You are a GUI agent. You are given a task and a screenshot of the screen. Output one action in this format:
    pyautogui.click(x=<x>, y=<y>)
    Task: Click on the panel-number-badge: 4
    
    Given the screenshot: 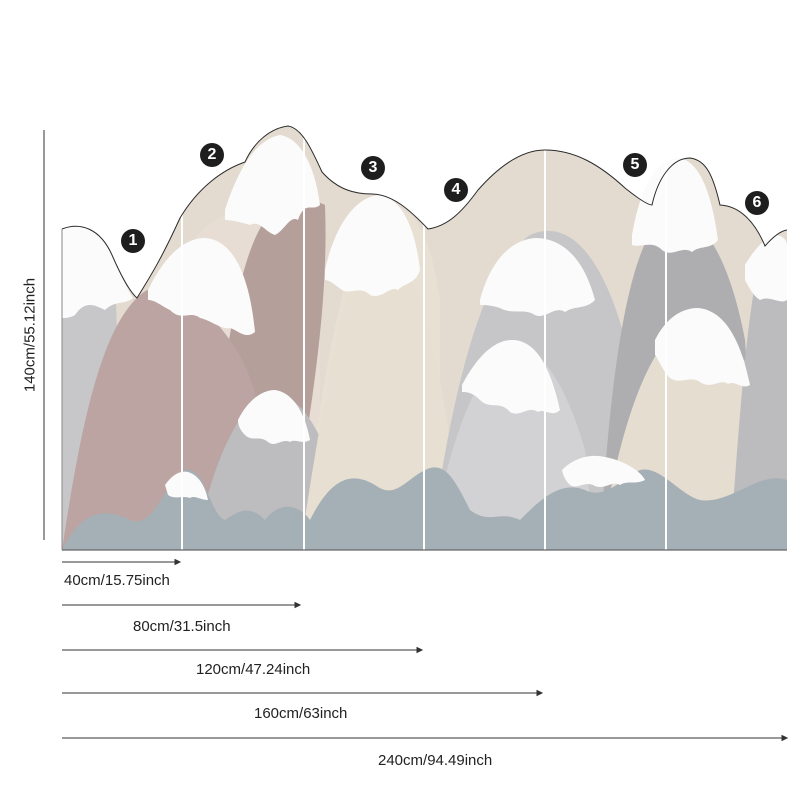 What is the action you would take?
    pyautogui.click(x=456, y=190)
    